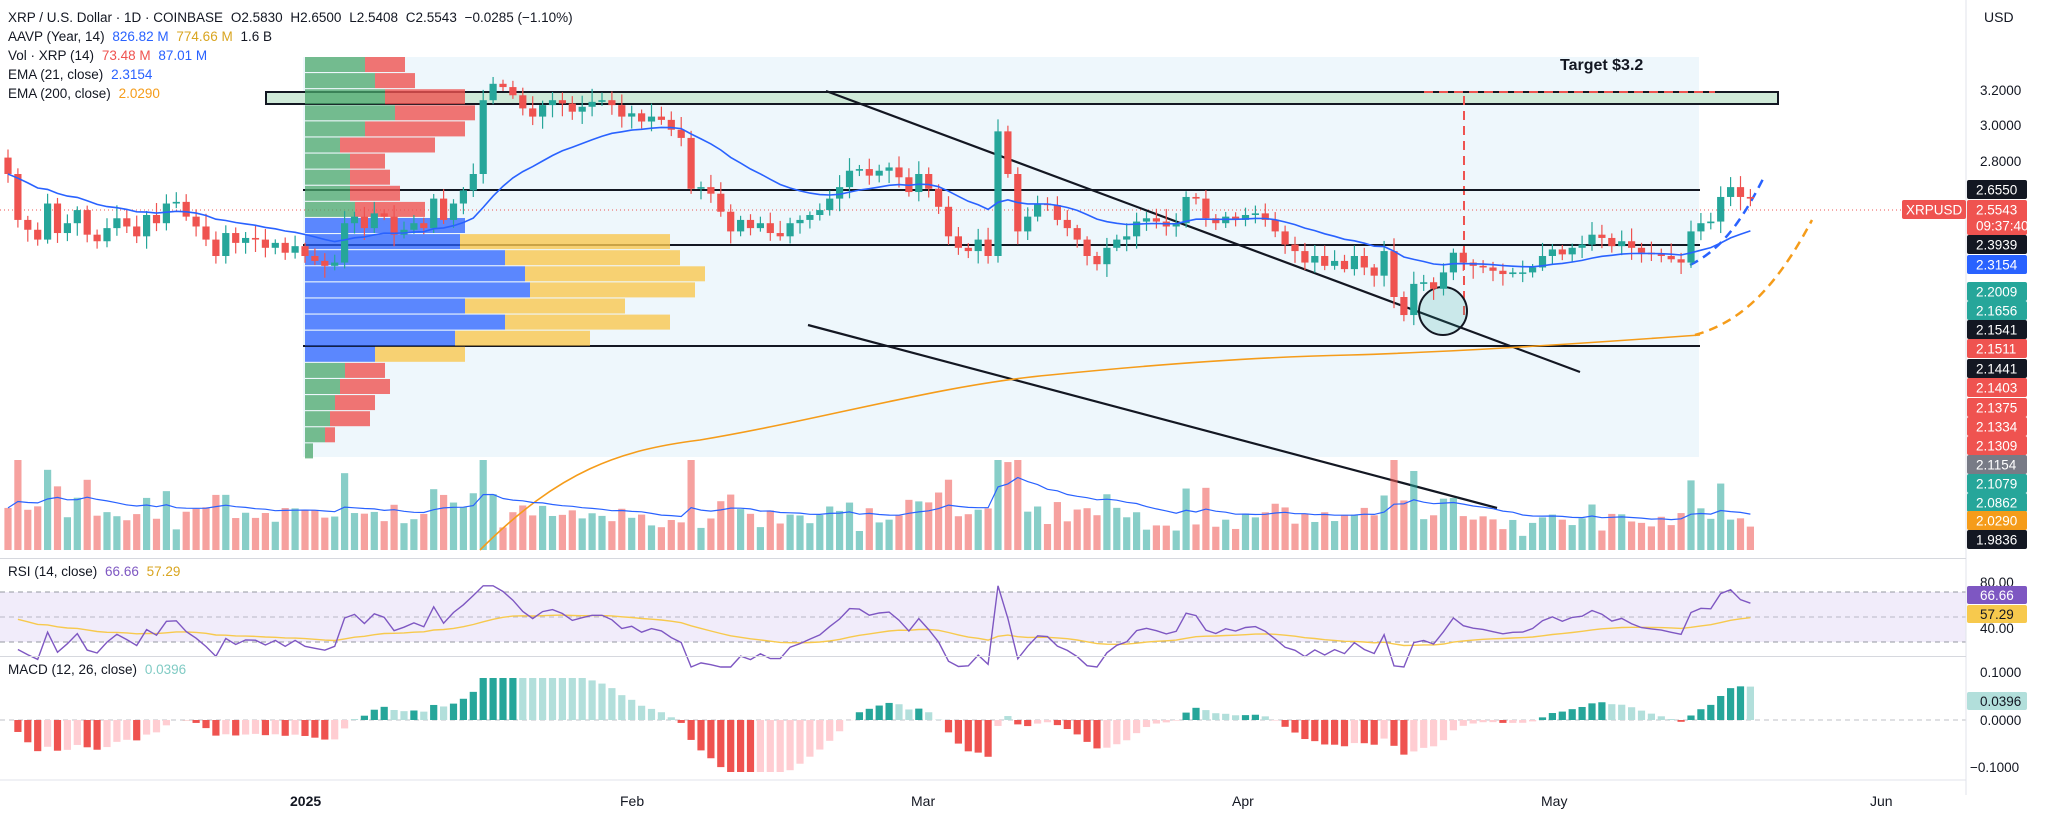 The image size is (2048, 816). I want to click on price-axis: 3.2000 3.0000 2.8000, so click(2000, 126).